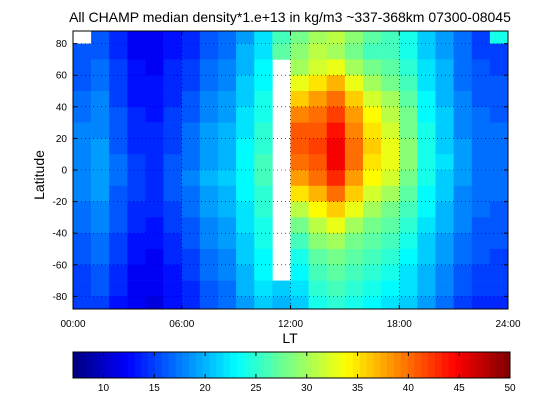  Describe the element at coordinates (290, 324) in the screenshot. I see `x-tick-label: 12:00` at that location.